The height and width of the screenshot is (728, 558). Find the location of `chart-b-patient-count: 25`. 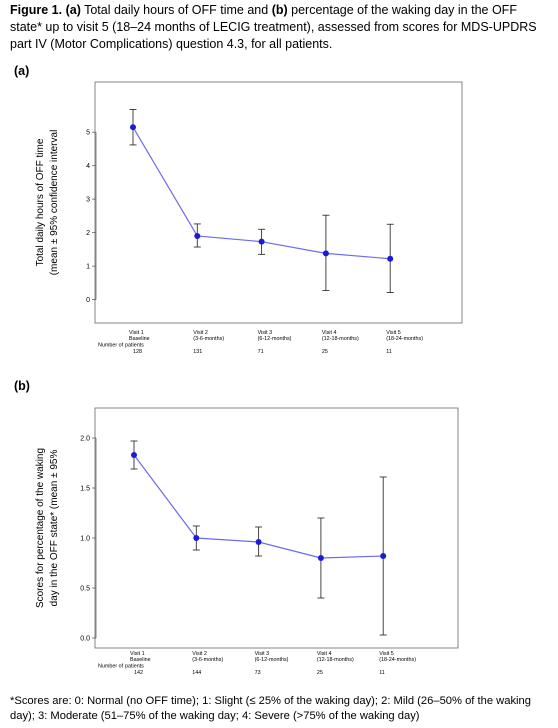

chart-b-patient-count: 25 is located at coordinates (320, 673).